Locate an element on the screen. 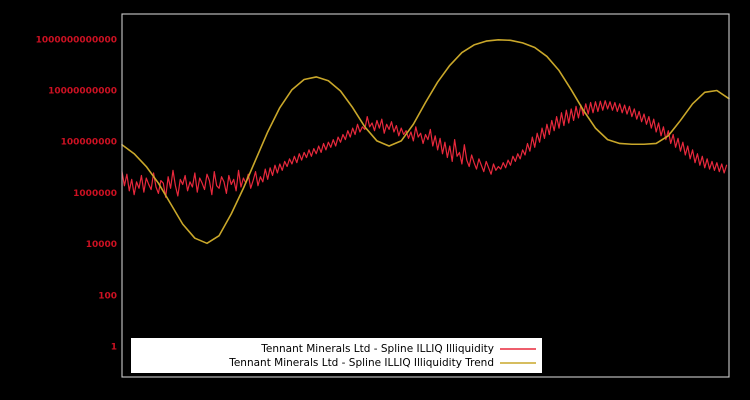 This screenshot has height=400, width=750. y-axis-tick-label: 1 is located at coordinates (114, 348).